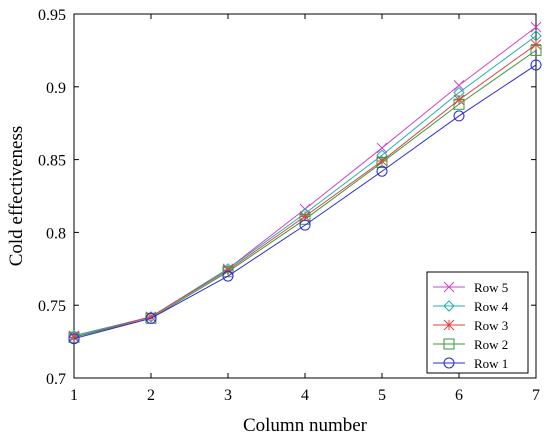 The width and height of the screenshot is (550, 438). I want to click on x-tick-label: 3, so click(228, 395).